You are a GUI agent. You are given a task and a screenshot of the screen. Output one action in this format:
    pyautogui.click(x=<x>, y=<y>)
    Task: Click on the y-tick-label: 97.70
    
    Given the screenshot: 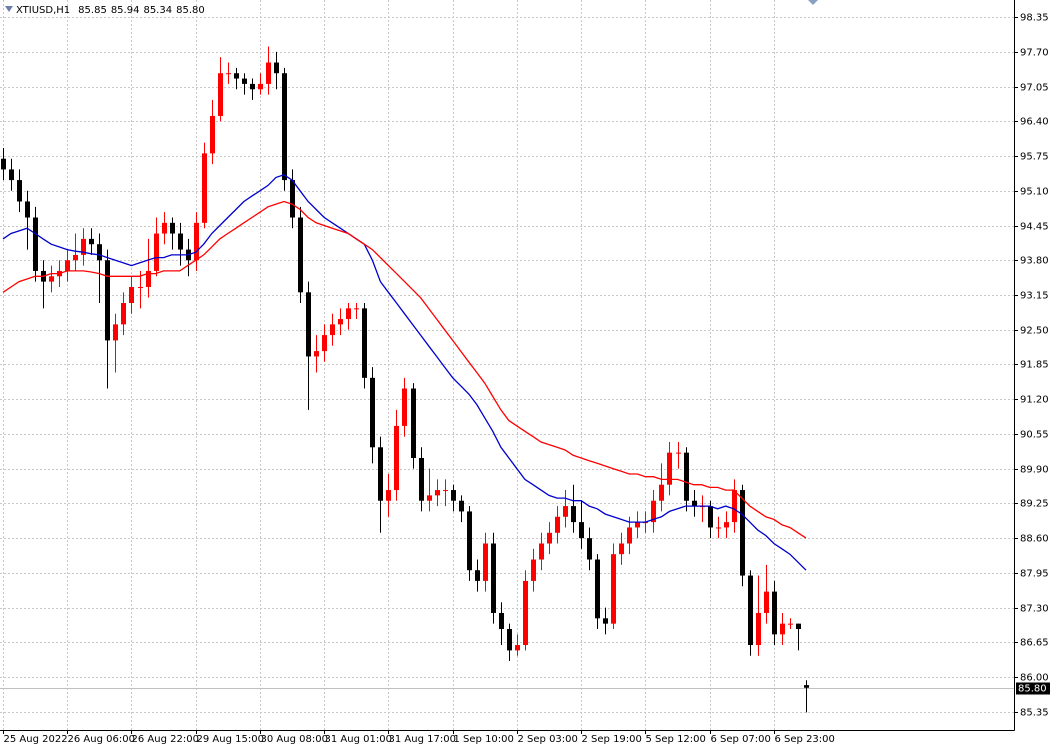 What is the action you would take?
    pyautogui.click(x=1034, y=53)
    